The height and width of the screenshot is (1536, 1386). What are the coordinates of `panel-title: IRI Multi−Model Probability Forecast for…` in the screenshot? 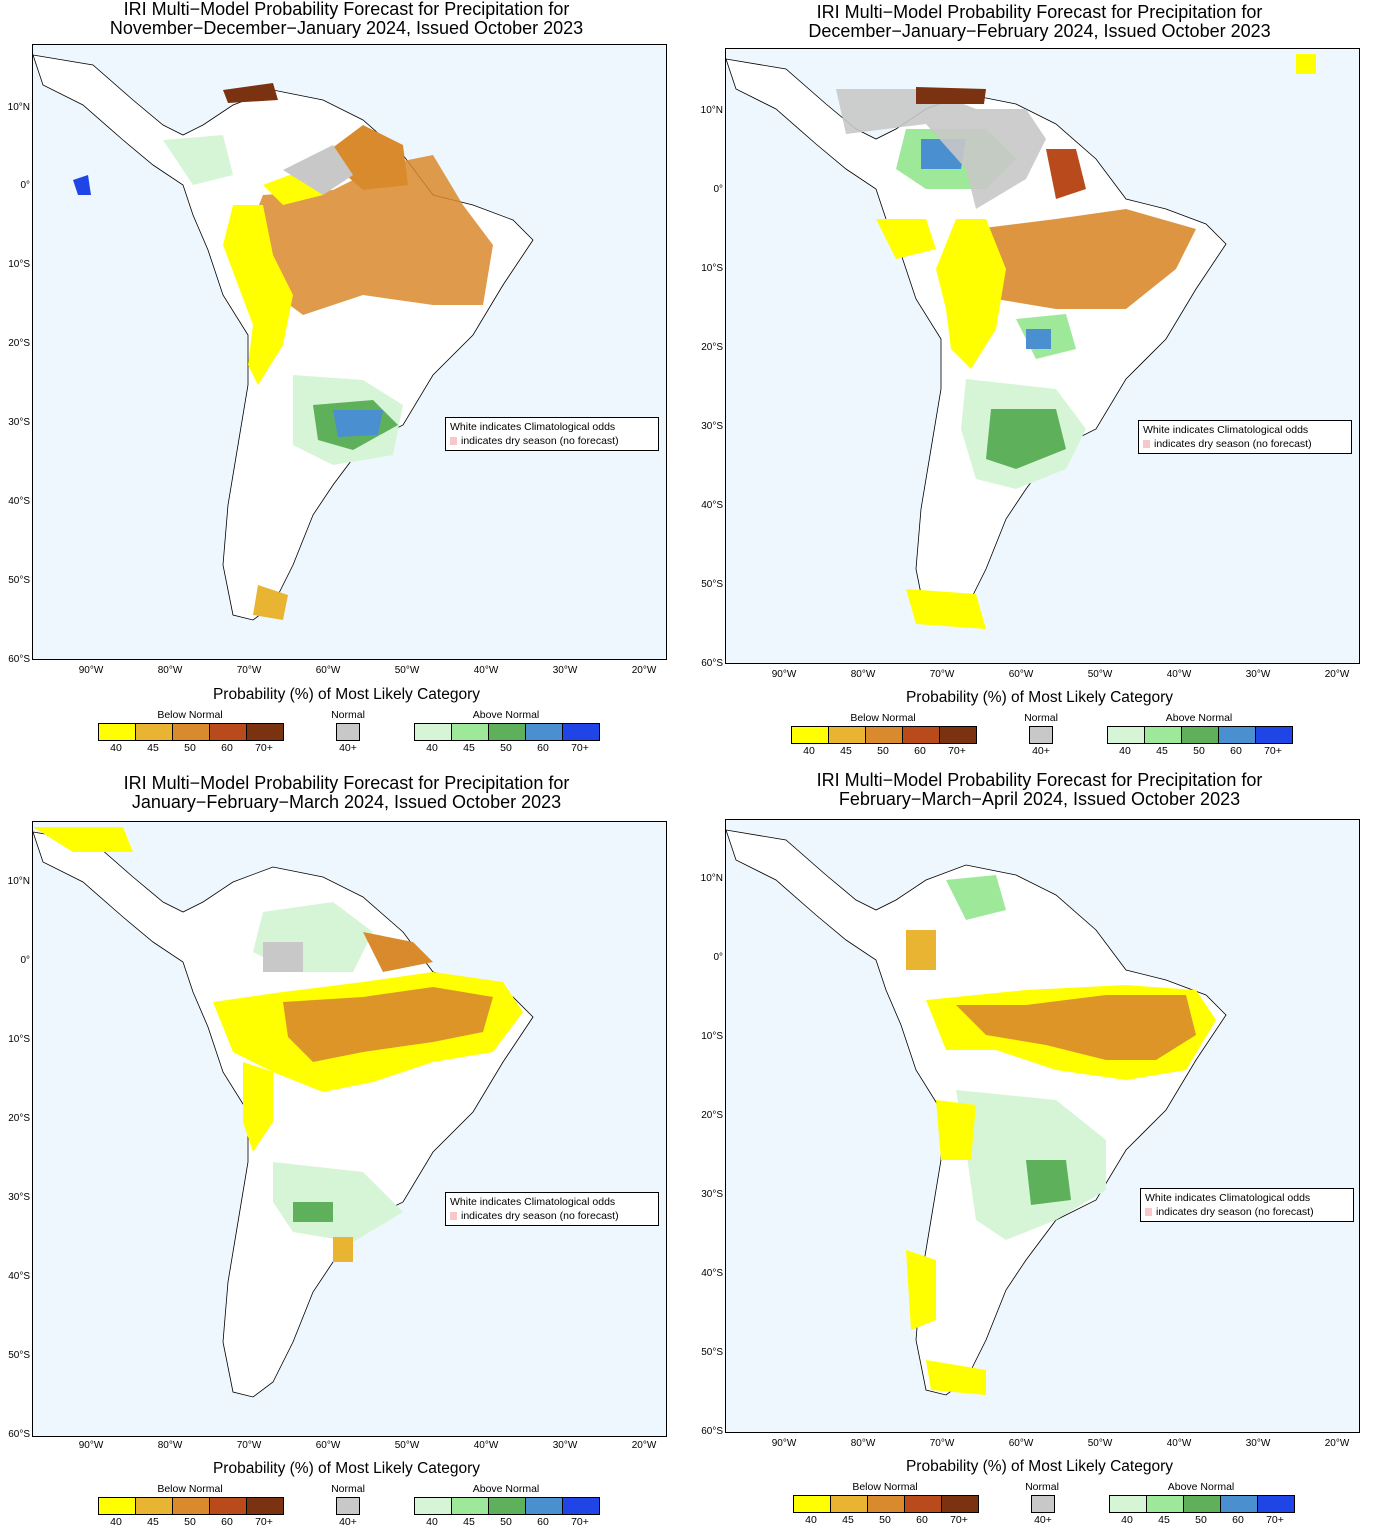 It's located at (1039, 21).